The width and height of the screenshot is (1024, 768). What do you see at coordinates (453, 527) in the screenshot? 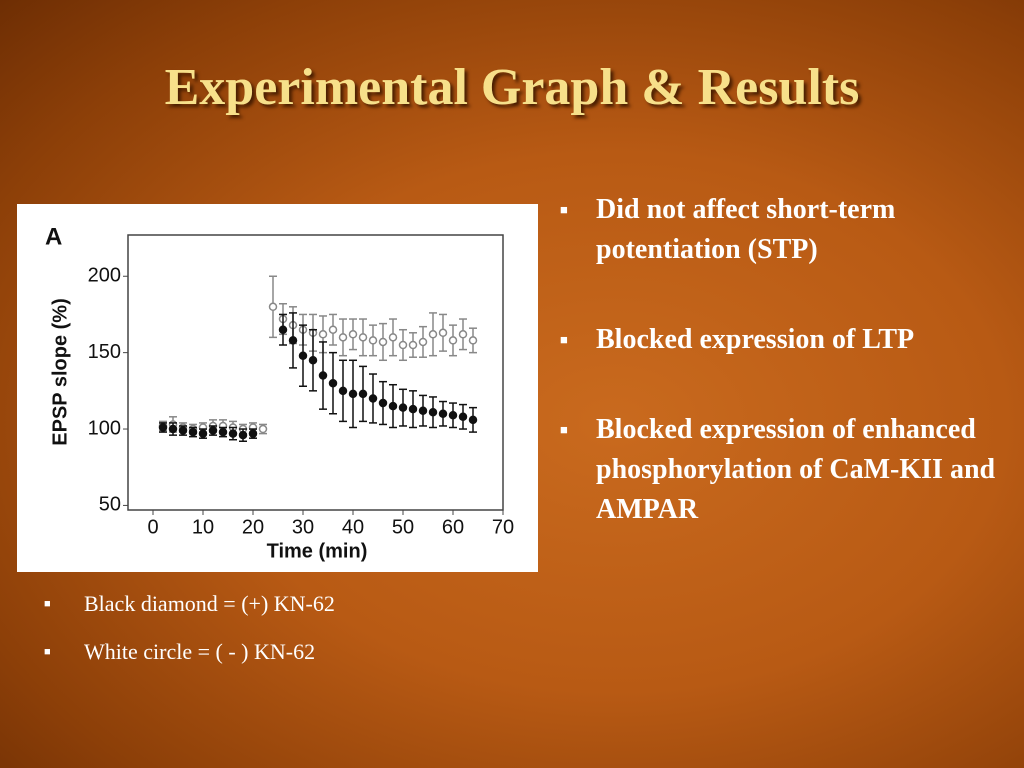
I see `x-tick-label: 60` at bounding box center [453, 527].